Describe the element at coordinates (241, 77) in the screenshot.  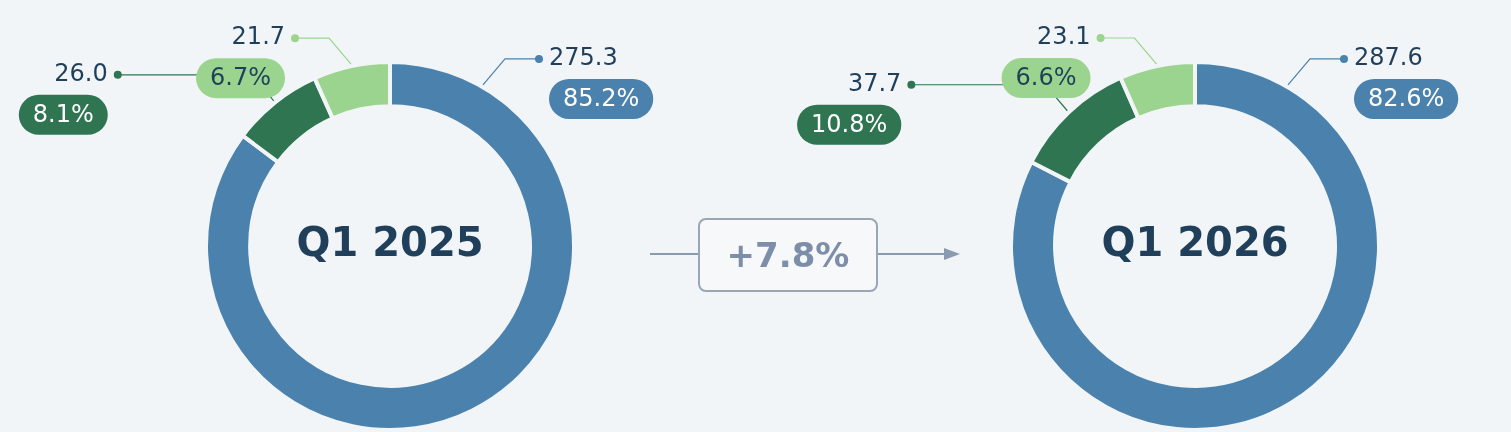
I see `text: 6.7%` at that location.